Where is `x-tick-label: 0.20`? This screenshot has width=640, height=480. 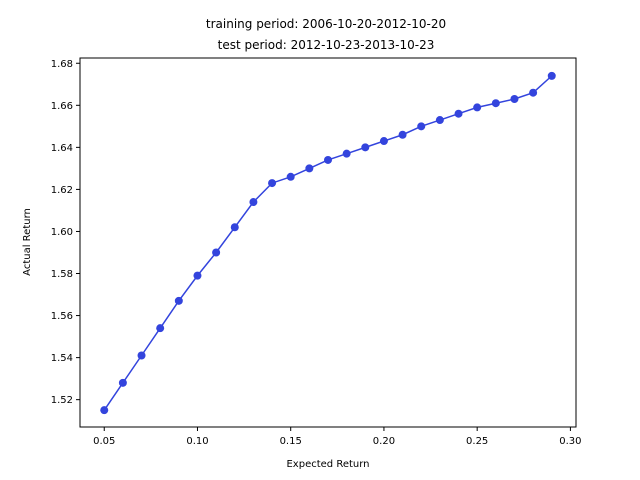
x-tick-label: 0.20 is located at coordinates (384, 441).